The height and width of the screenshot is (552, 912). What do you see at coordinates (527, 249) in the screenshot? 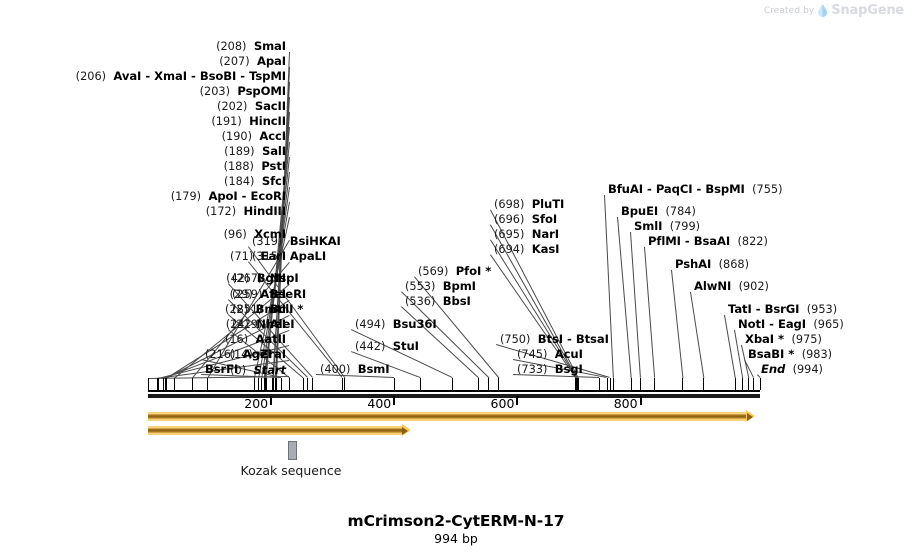
I see `enzyme-site-label: (694) KasI` at bounding box center [527, 249].